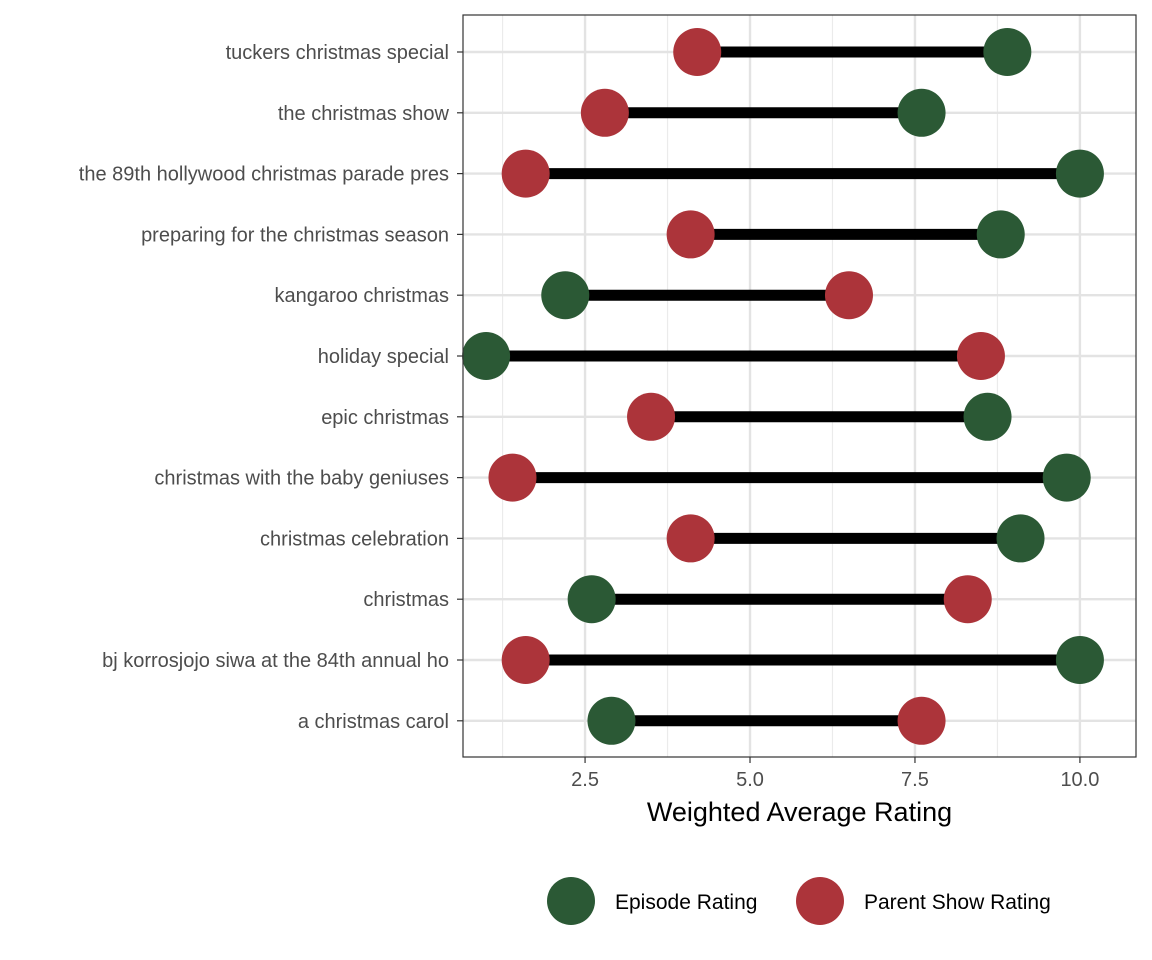 This screenshot has height=960, width=1152. I want to click on x-axis-title: Weighted Average Rating, so click(799, 812).